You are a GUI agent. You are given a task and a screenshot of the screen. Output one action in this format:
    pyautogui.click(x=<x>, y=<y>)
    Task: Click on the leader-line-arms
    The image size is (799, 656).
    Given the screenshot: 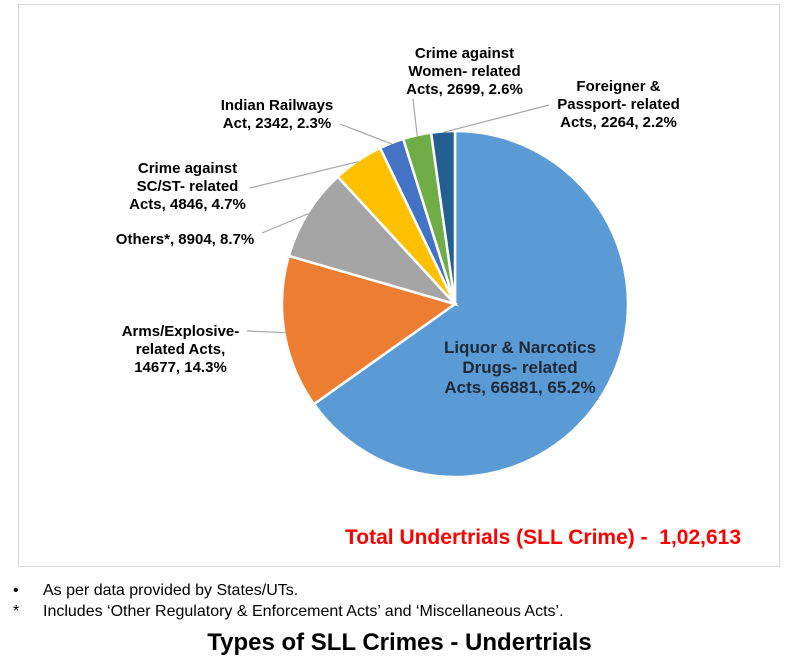 What is the action you would take?
    pyautogui.click(x=266, y=332)
    